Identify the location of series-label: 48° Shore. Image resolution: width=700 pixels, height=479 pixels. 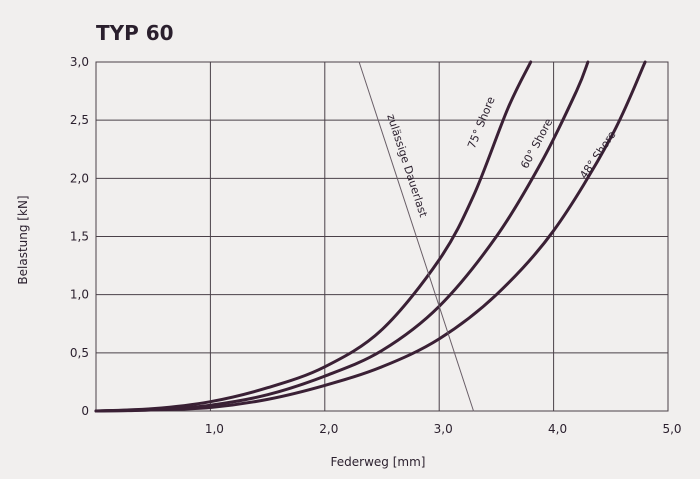
(598, 154).